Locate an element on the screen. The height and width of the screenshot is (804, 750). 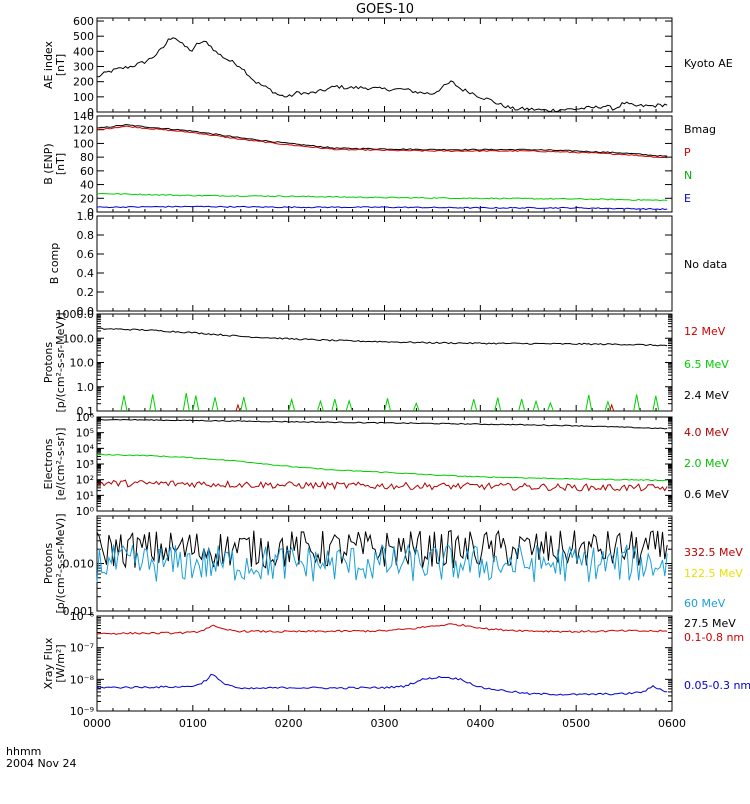
x-tick-label: 0500 is located at coordinates (576, 723).